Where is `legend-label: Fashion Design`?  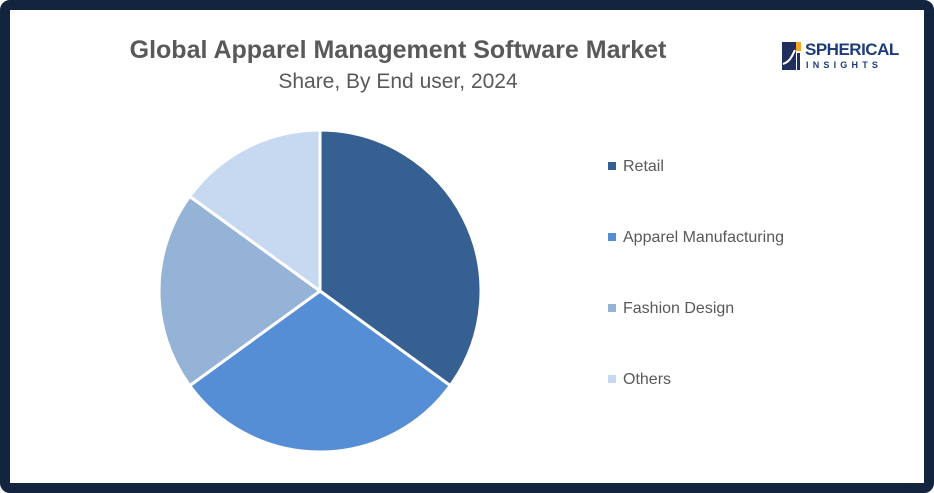
legend-label: Fashion Design is located at coordinates (679, 308).